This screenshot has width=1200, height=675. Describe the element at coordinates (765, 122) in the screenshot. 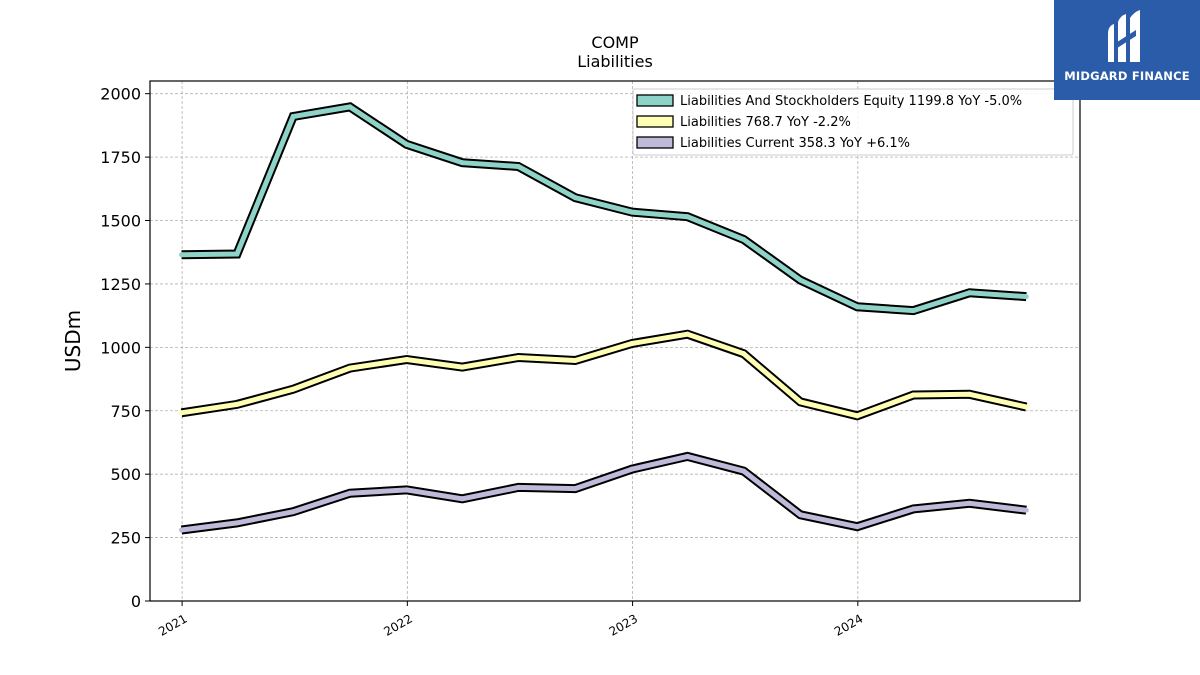

I see `legend-entry: Liabilities 768.7 YoY -2.2%` at that location.